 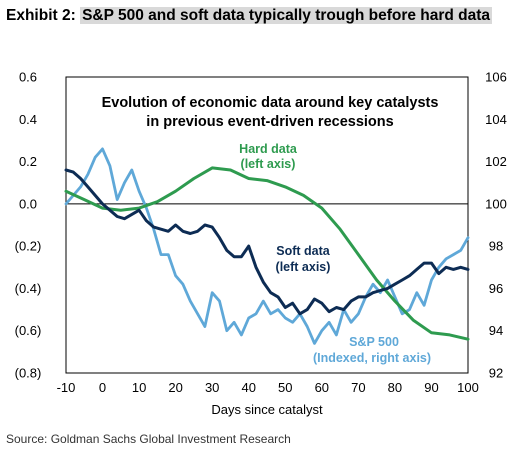 What do you see at coordinates (268, 387) in the screenshot?
I see `x-axis: -10 0 10 20 30 40 50 60 70 80 90 100` at bounding box center [268, 387].